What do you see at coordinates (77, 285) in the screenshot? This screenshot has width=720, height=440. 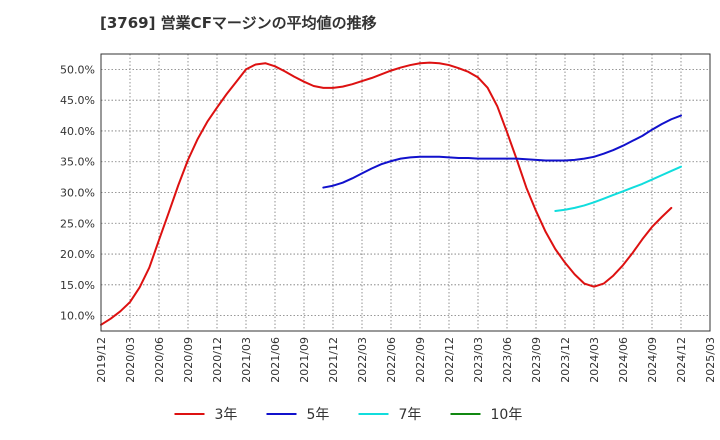 I see `y-tick-label: 15.0%` at bounding box center [77, 285].